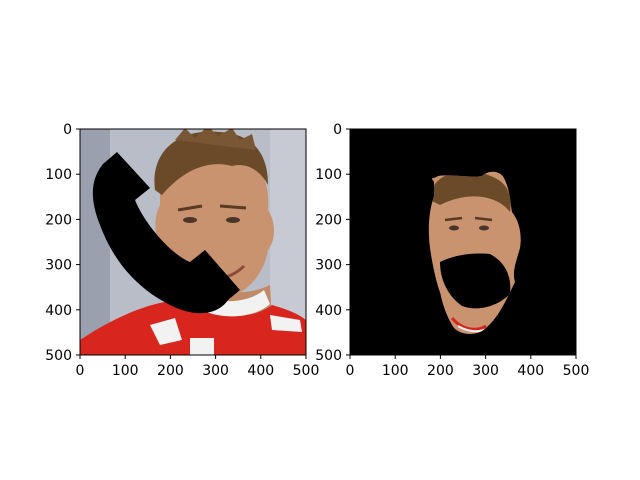  Describe the element at coordinates (58, 175) in the screenshot. I see `left-ytick-label: 100` at that location.